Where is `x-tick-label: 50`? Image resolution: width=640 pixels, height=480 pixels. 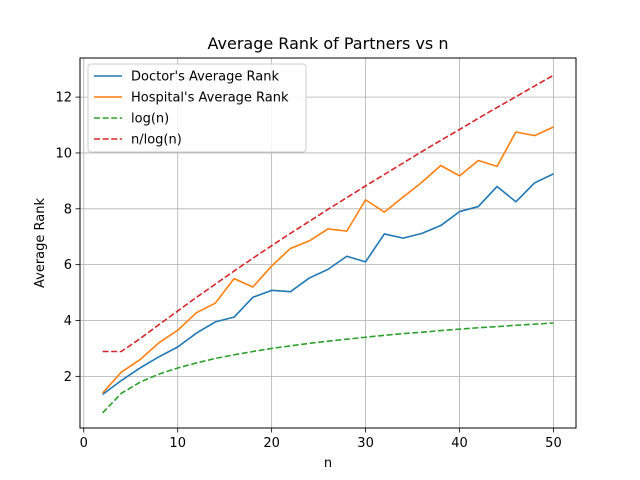
x-tick-label: 50 is located at coordinates (553, 443).